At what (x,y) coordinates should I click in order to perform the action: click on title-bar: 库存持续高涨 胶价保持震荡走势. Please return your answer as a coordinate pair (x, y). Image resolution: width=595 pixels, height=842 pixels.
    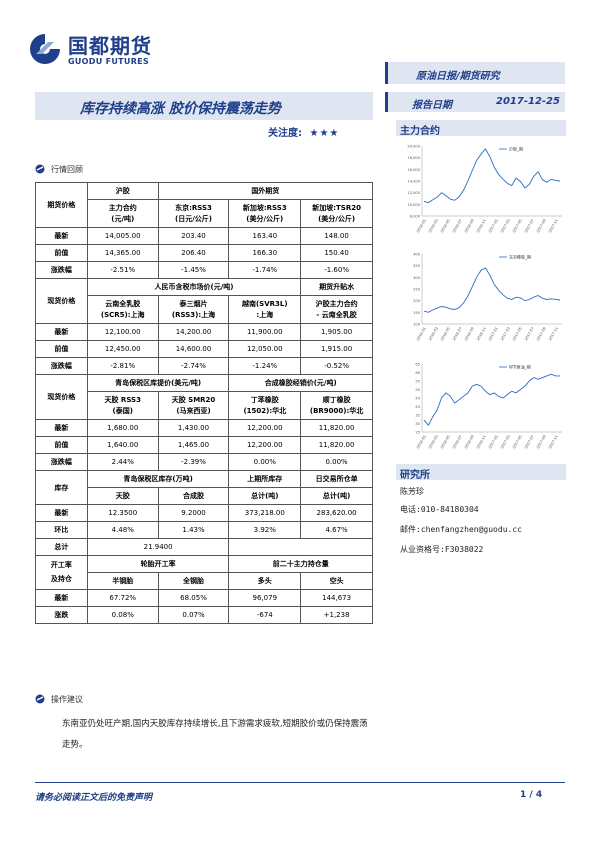
    Looking at the image, I should click on (204, 106).